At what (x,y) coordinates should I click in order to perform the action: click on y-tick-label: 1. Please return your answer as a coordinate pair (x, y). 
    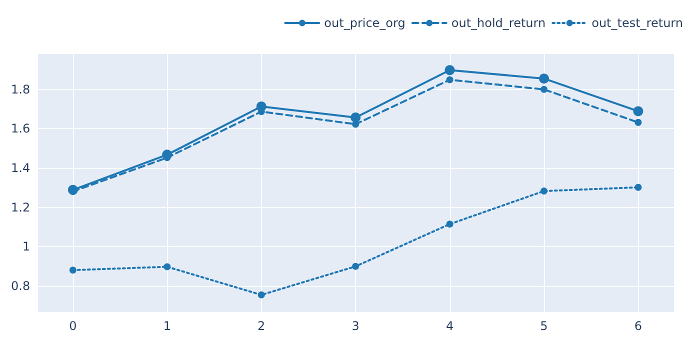
    Looking at the image, I should click on (26, 247).